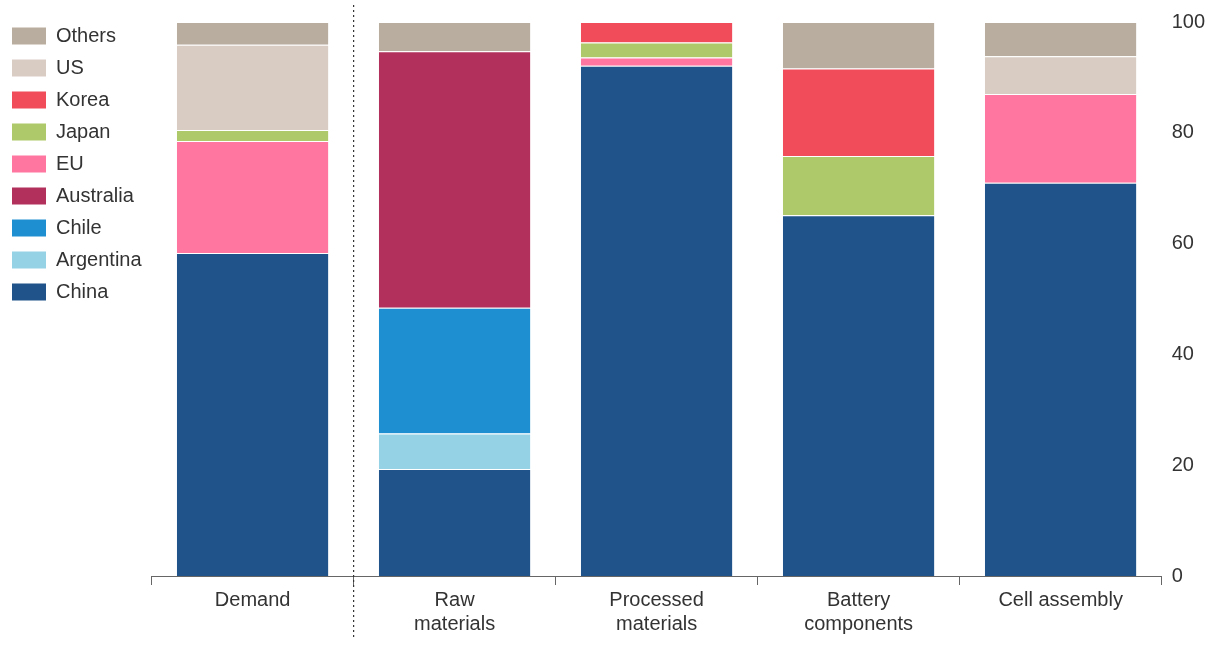 The height and width of the screenshot is (645, 1225). I want to click on legend-label: Argentina, so click(99, 258).